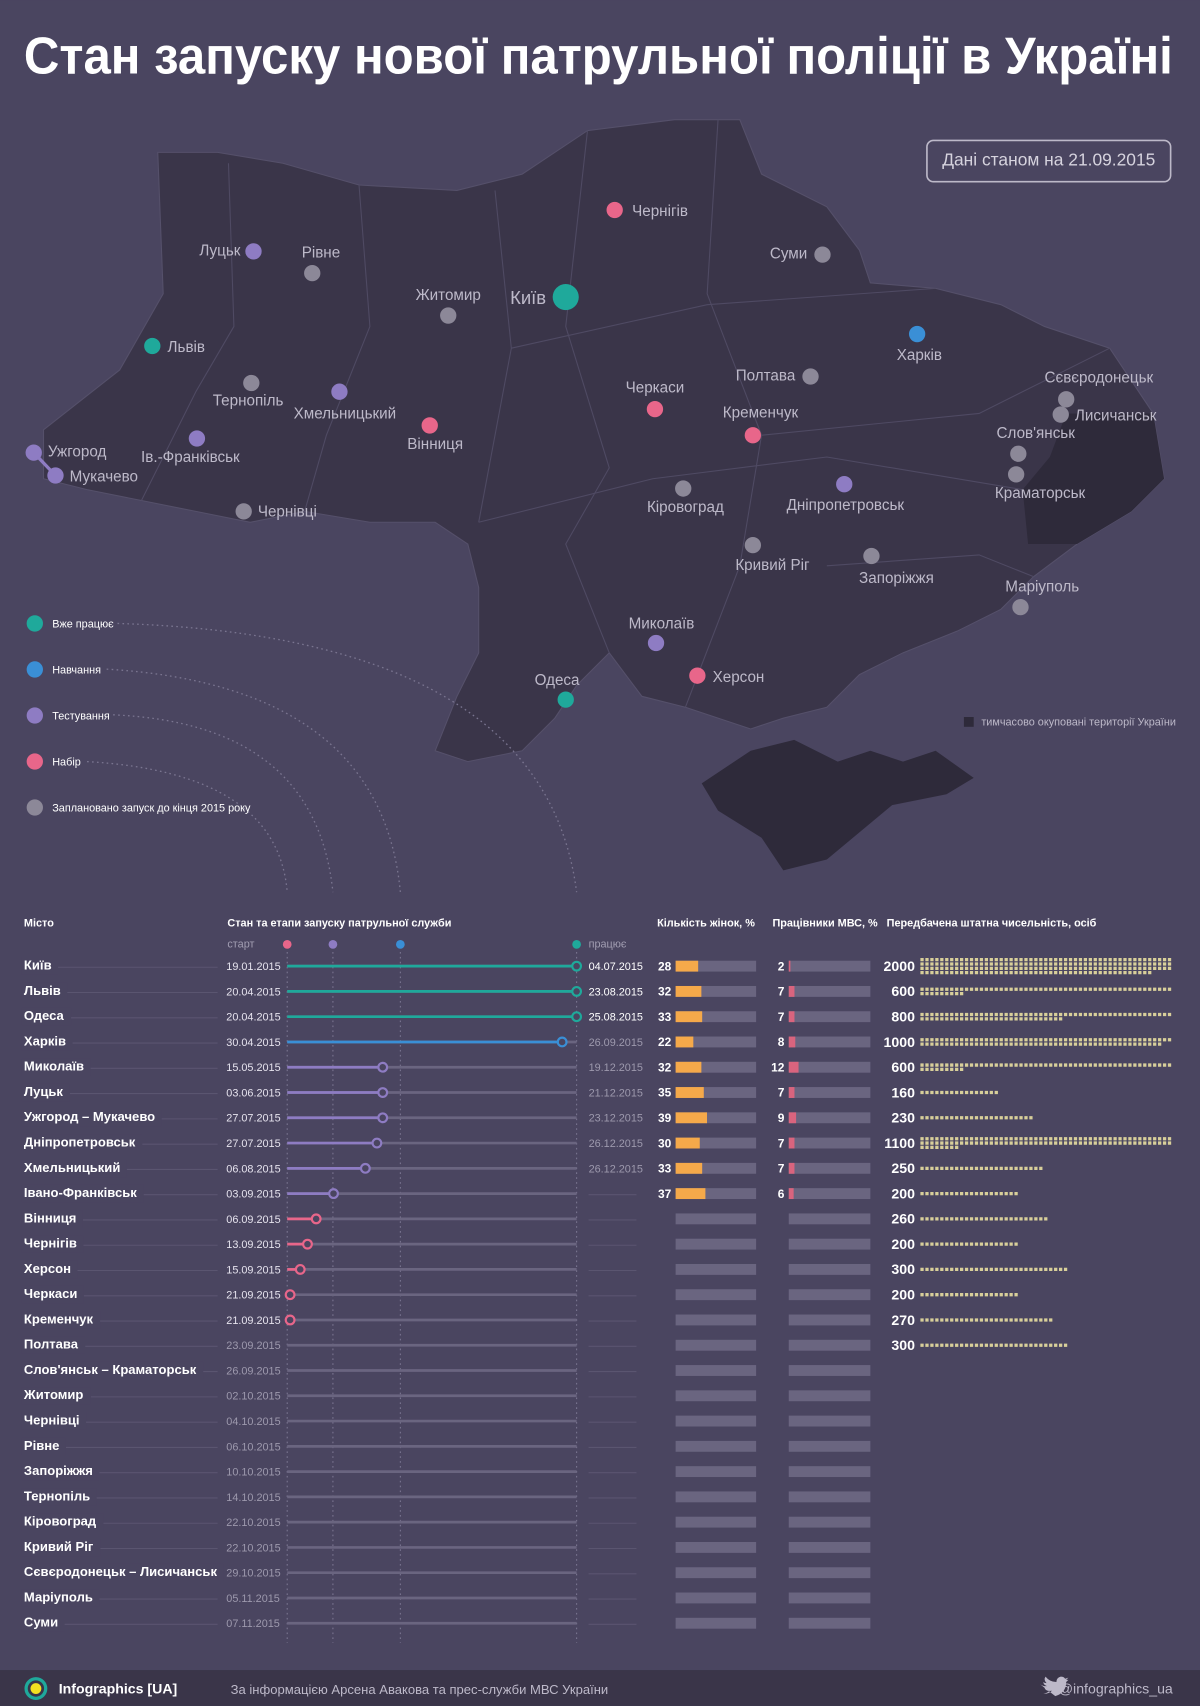 The width and height of the screenshot is (1200, 1706). I want to click on city-label: Житомир, so click(448, 295).